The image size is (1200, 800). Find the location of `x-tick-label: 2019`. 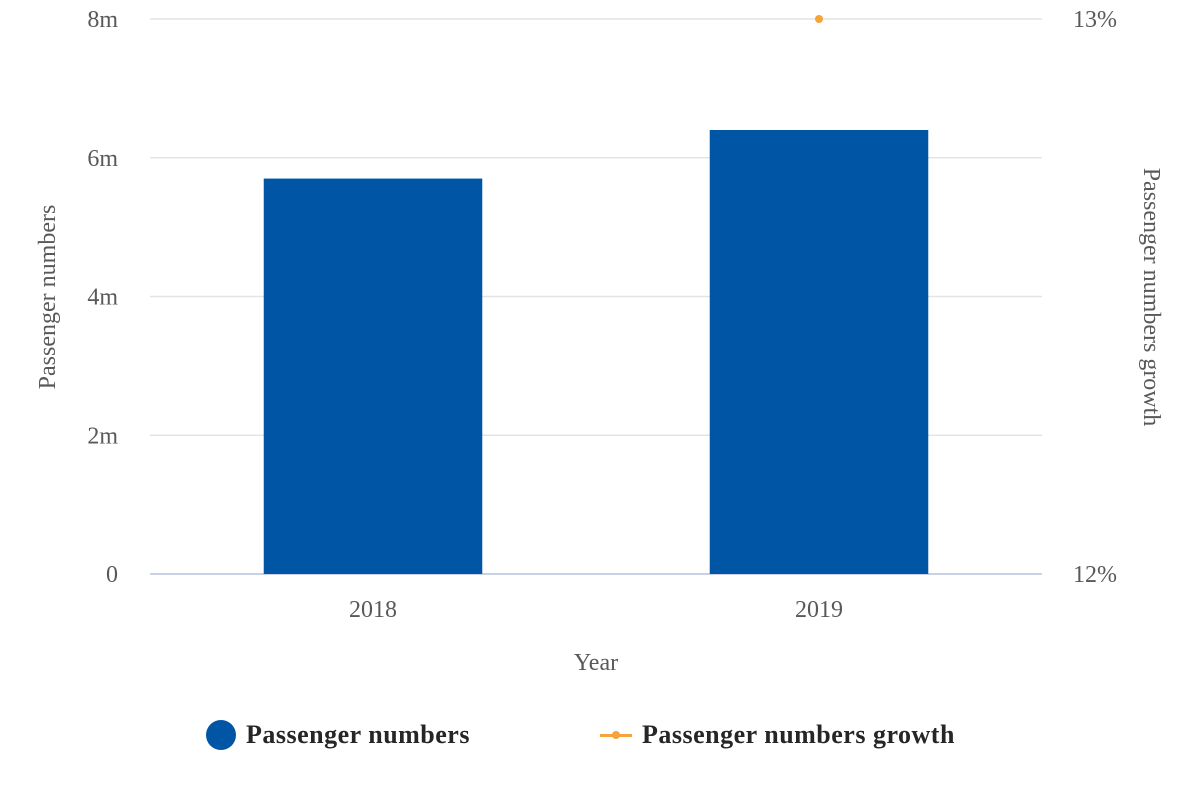

x-tick-label: 2019 is located at coordinates (819, 610).